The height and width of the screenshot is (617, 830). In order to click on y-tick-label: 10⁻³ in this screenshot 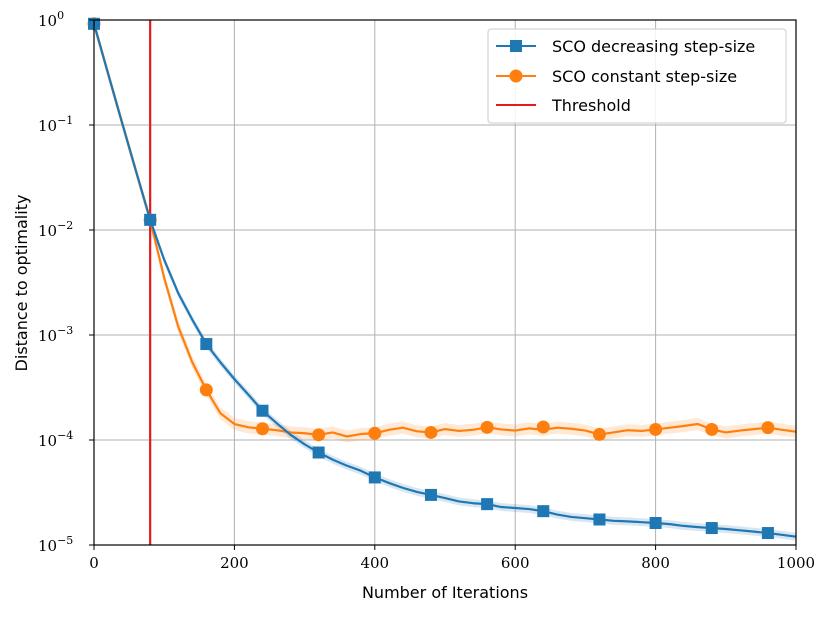, I will do `click(55, 334)`.